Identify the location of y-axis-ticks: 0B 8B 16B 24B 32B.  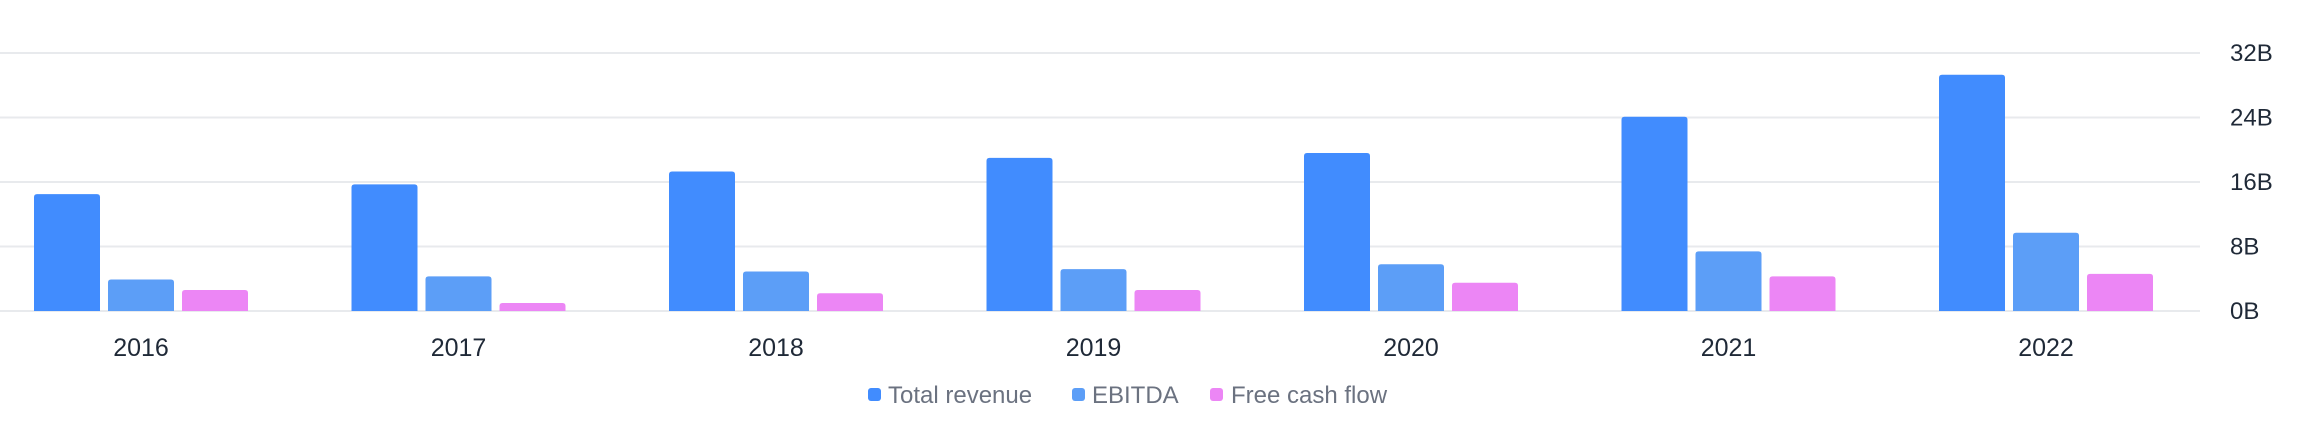
(2251, 182).